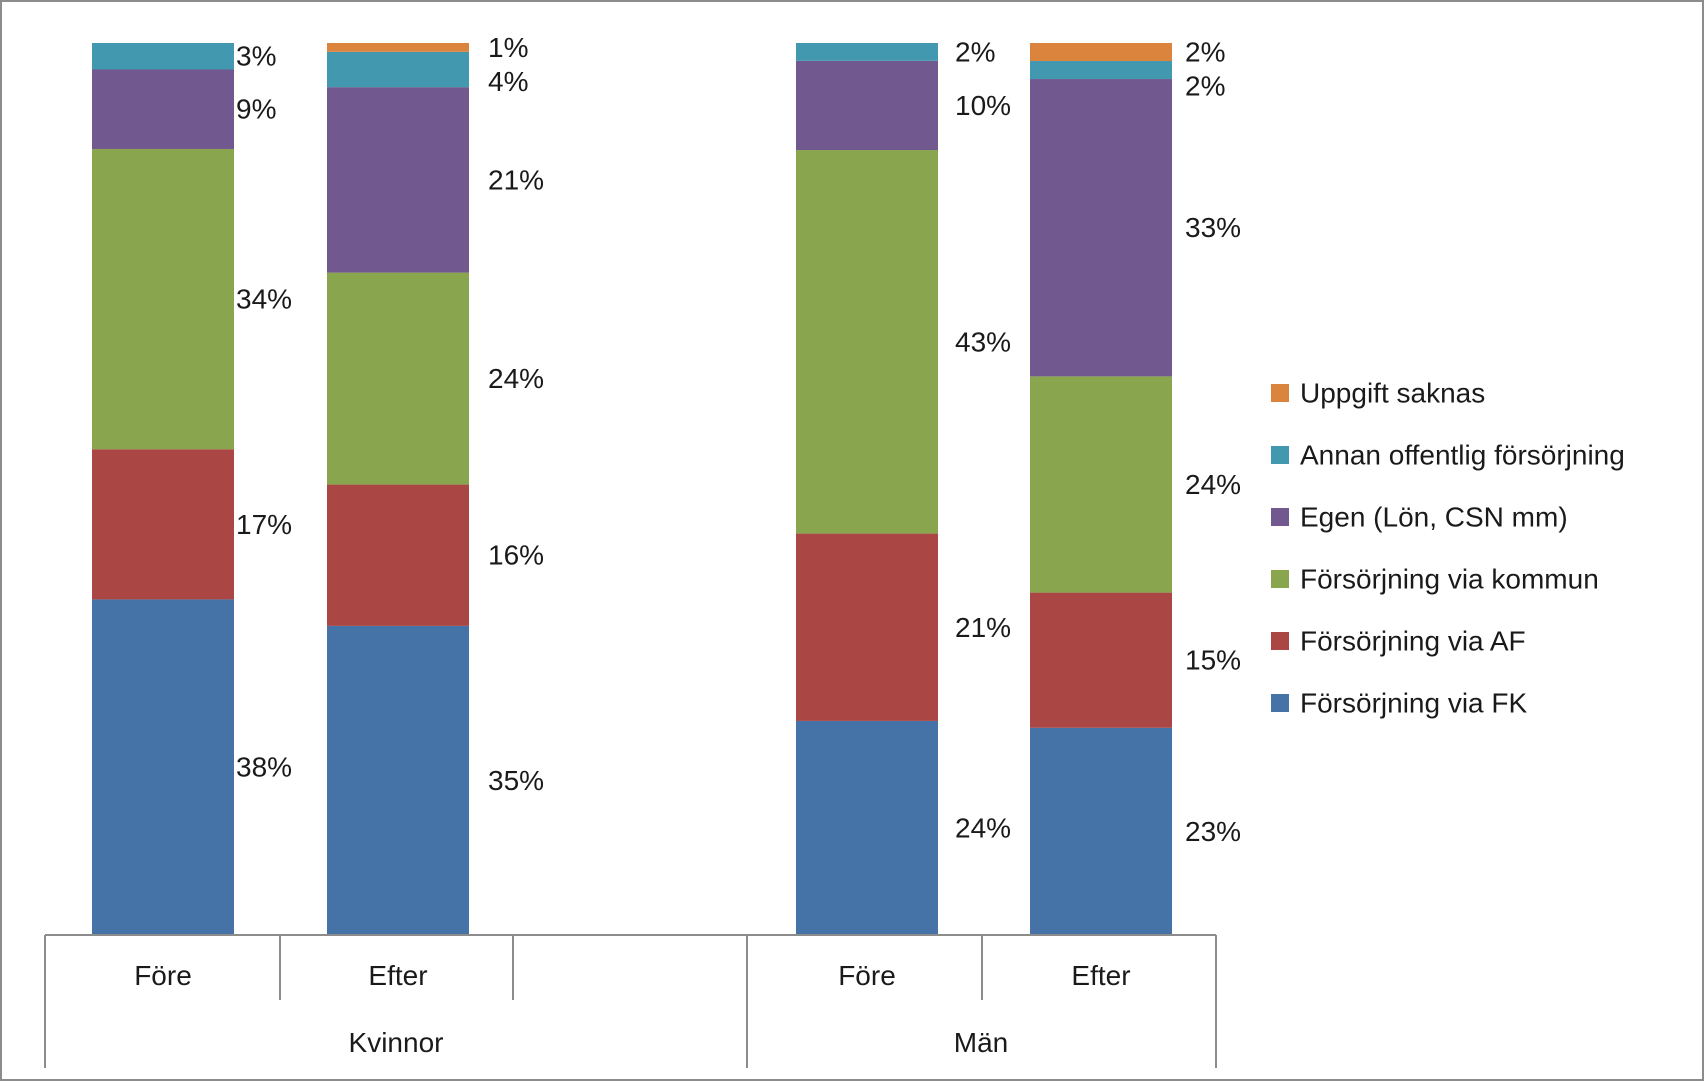 The image size is (1704, 1086). Describe the element at coordinates (1392, 393) in the screenshot. I see `legend-label: Uppgift saknas` at that location.